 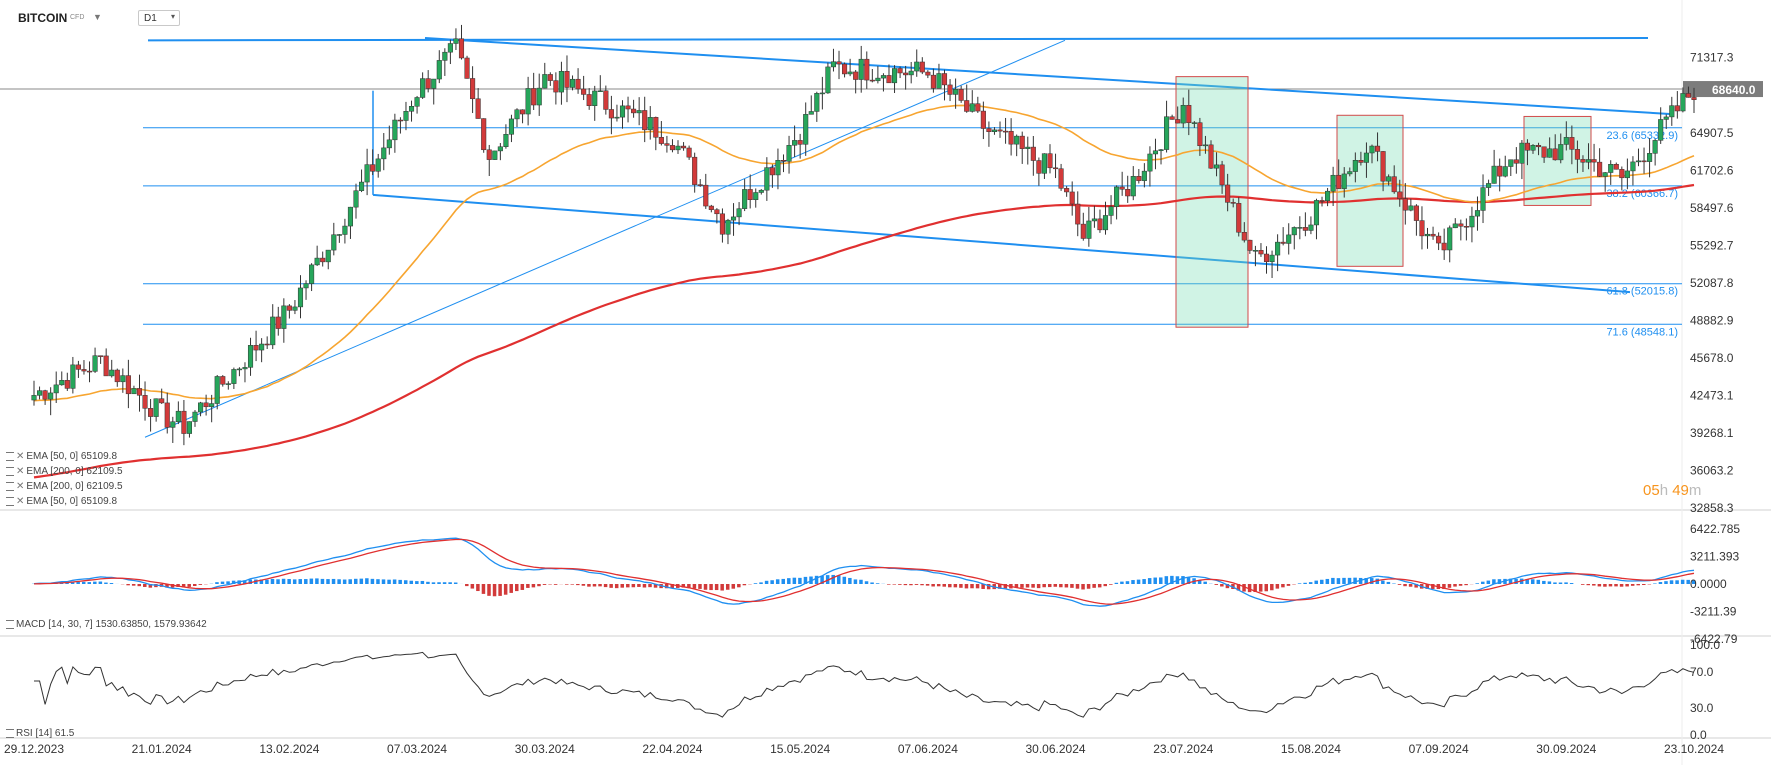 I want to click on symbol-name: BITCOIN, so click(x=43, y=18).